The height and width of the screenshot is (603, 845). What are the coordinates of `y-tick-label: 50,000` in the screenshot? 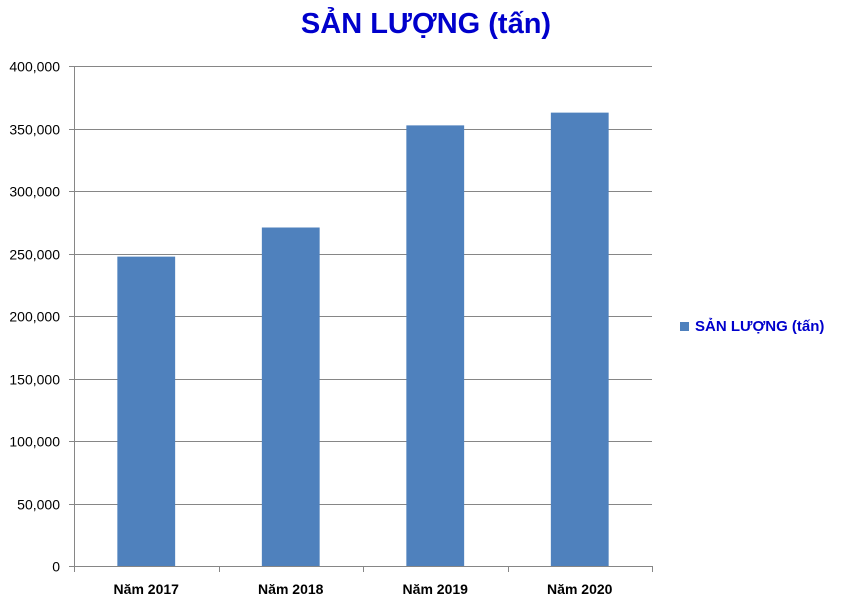 It's located at (38, 505).